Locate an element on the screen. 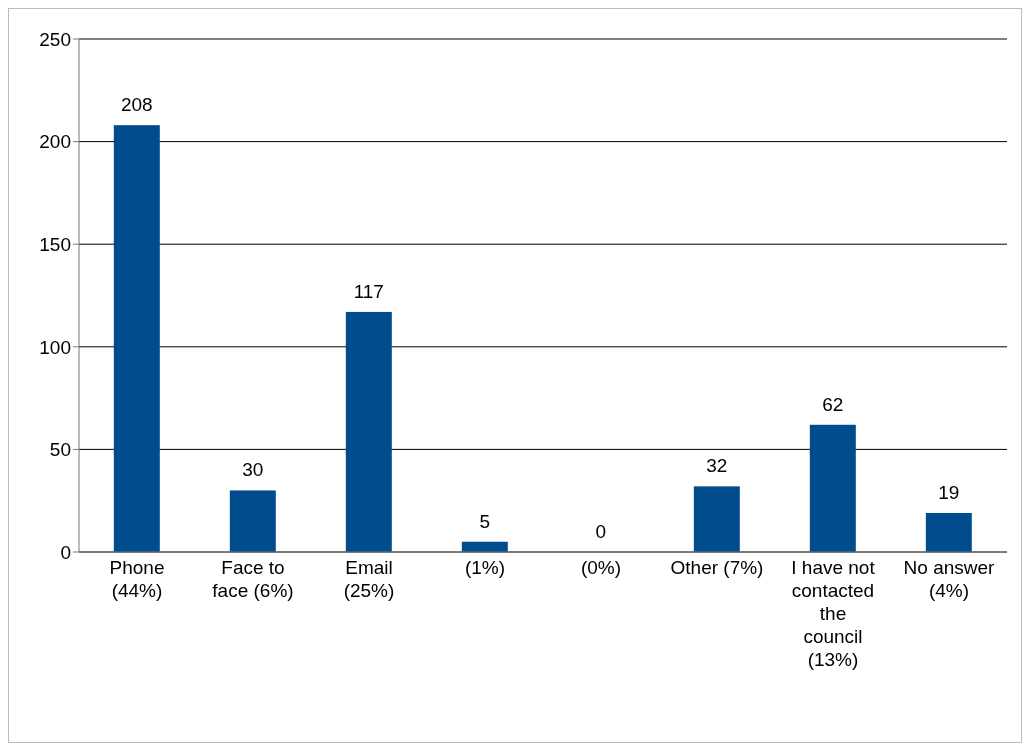  data-label: 19 is located at coordinates (949, 493).